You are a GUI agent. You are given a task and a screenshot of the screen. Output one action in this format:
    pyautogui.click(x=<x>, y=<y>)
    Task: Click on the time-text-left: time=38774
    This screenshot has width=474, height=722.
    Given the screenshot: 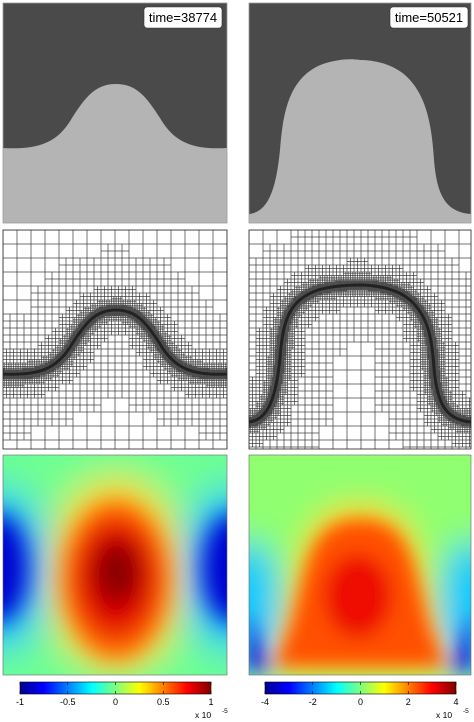 What is the action you would take?
    pyautogui.click(x=183, y=17)
    